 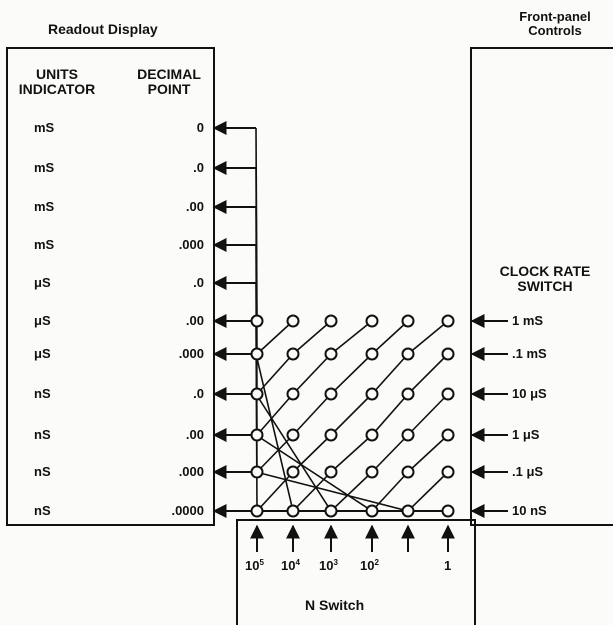 What do you see at coordinates (331, 435) in the screenshot?
I see `switch-node-c3-r9` at bounding box center [331, 435].